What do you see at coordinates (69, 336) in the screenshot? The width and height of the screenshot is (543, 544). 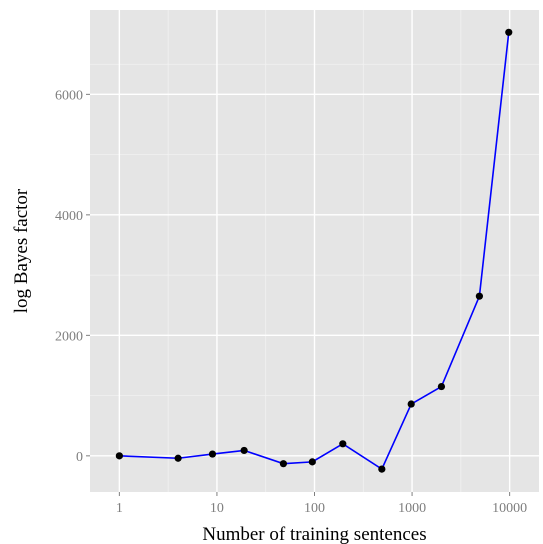 I see `y-tick-label: 2000` at bounding box center [69, 336].